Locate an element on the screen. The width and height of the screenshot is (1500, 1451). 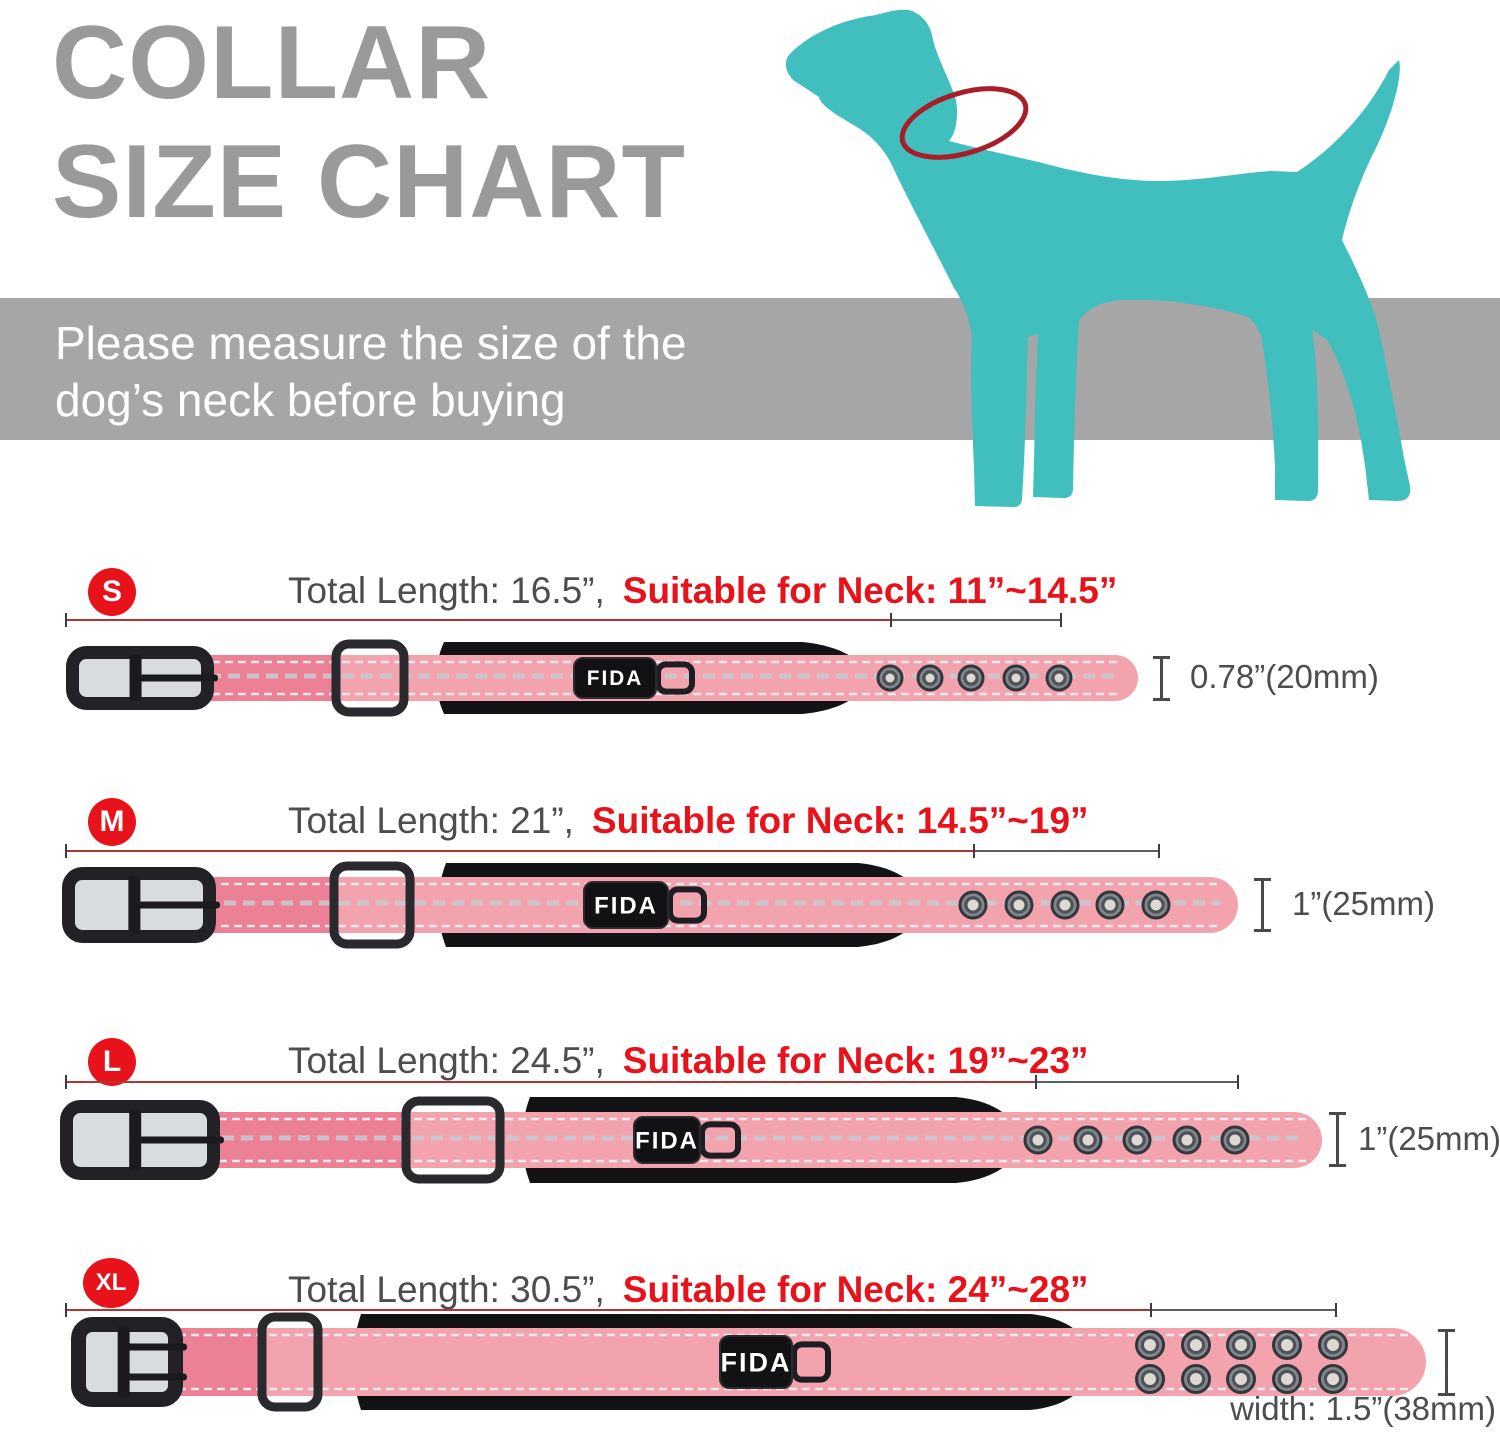
width-measure-mark-m is located at coordinates (1262, 905).